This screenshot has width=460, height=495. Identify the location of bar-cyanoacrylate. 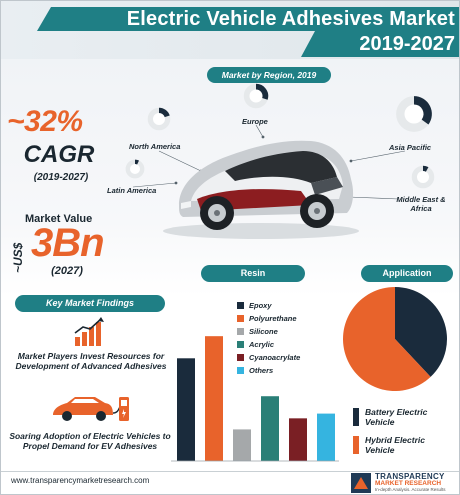
(298, 439).